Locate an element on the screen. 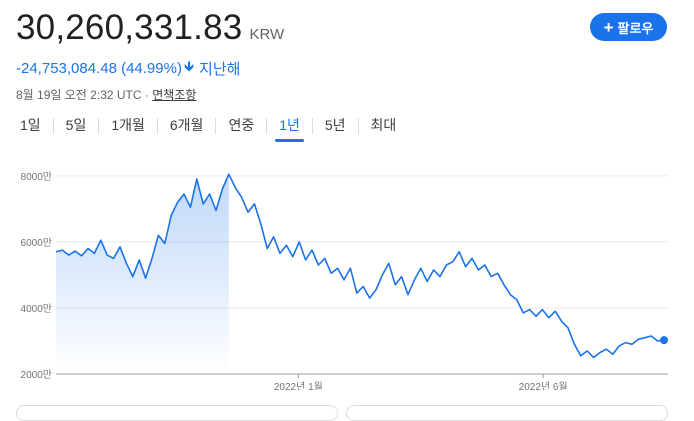 This screenshot has height=421, width=694. follow-button: + 팔로우 is located at coordinates (628, 27).